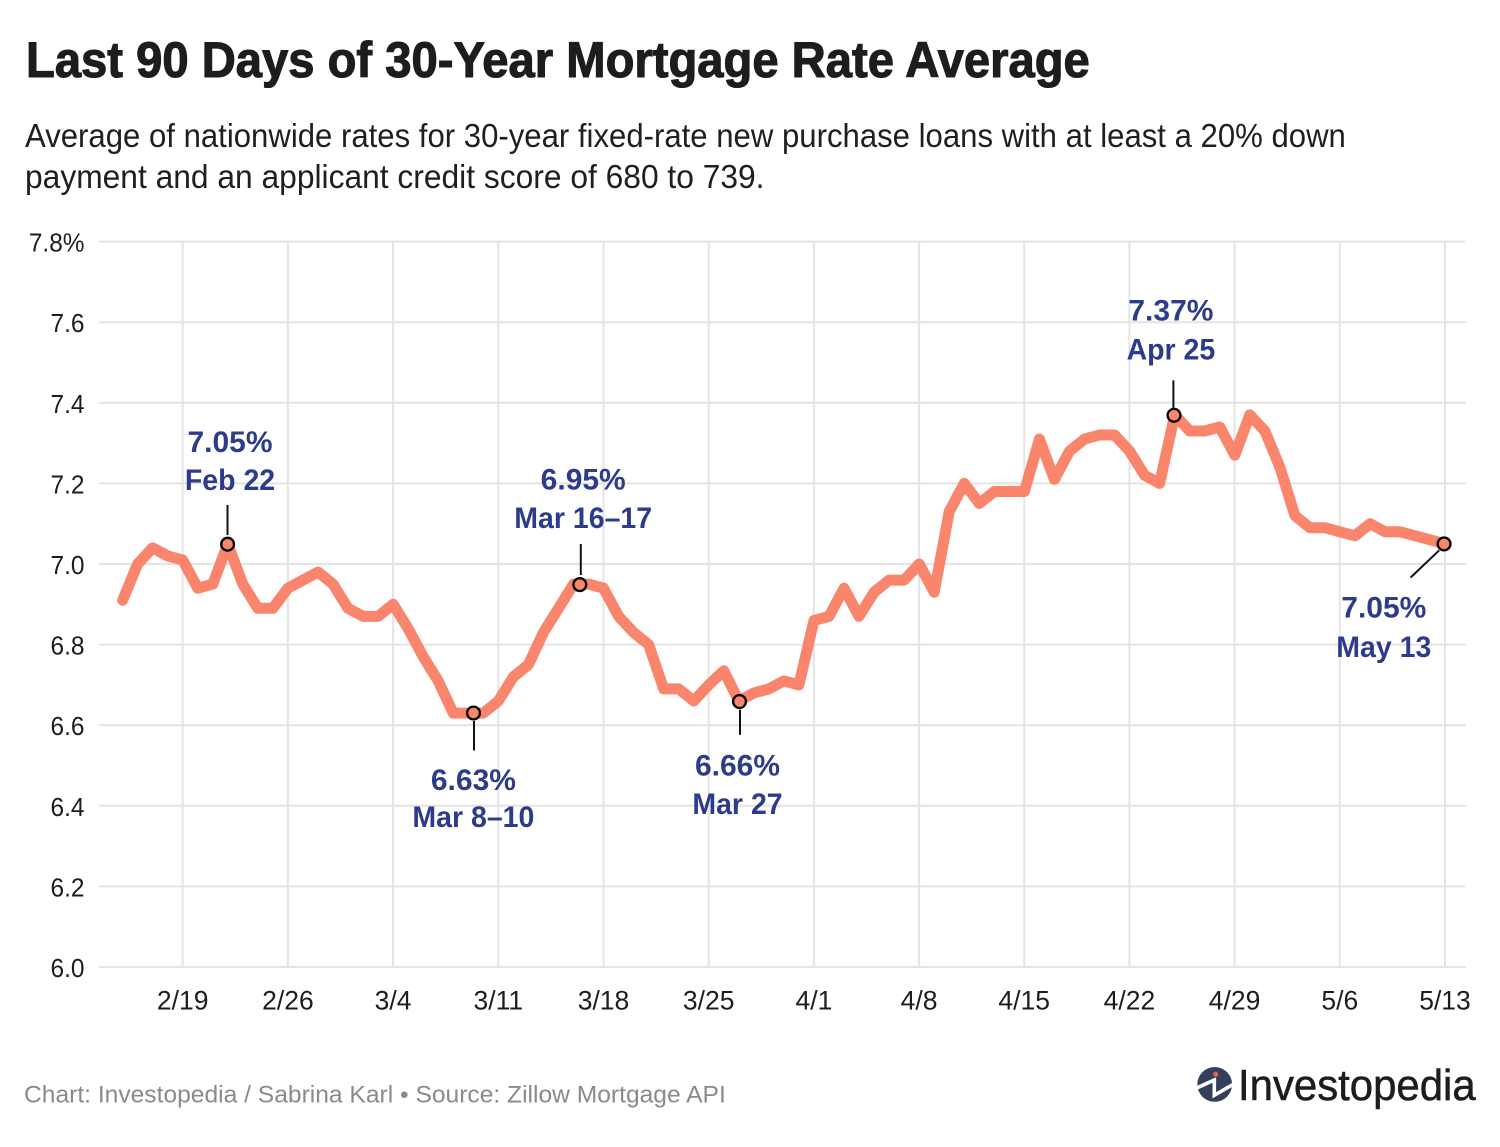 Image resolution: width=1500 pixels, height=1147 pixels. What do you see at coordinates (68, 324) in the screenshot?
I see `svg-text: 7.6` at bounding box center [68, 324].